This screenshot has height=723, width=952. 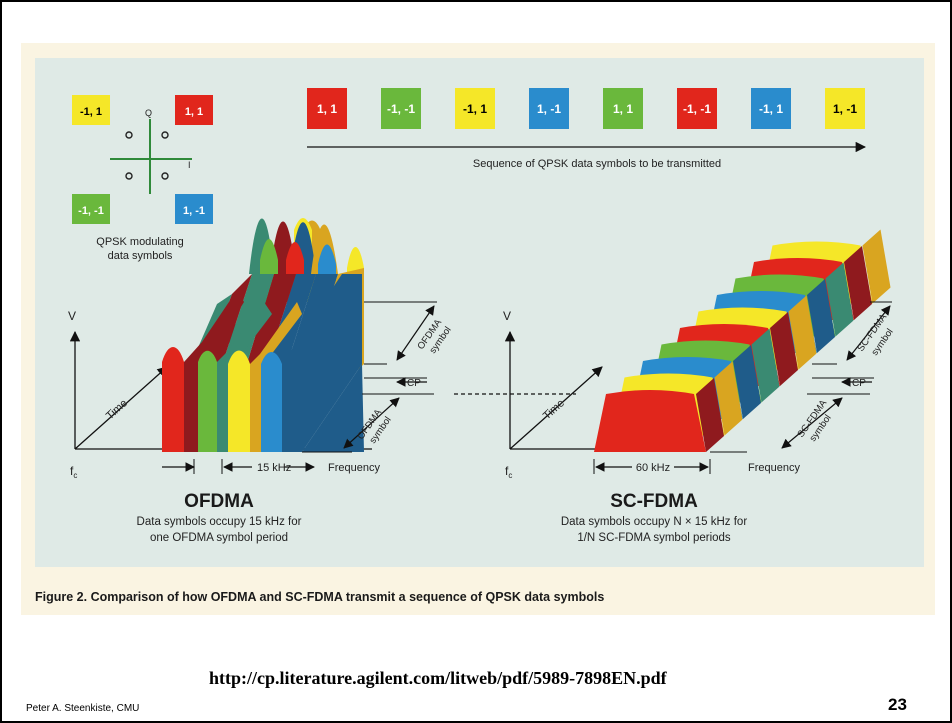 I want to click on ofdma-bandwidth-label: 15 kHz, so click(x=274, y=468).